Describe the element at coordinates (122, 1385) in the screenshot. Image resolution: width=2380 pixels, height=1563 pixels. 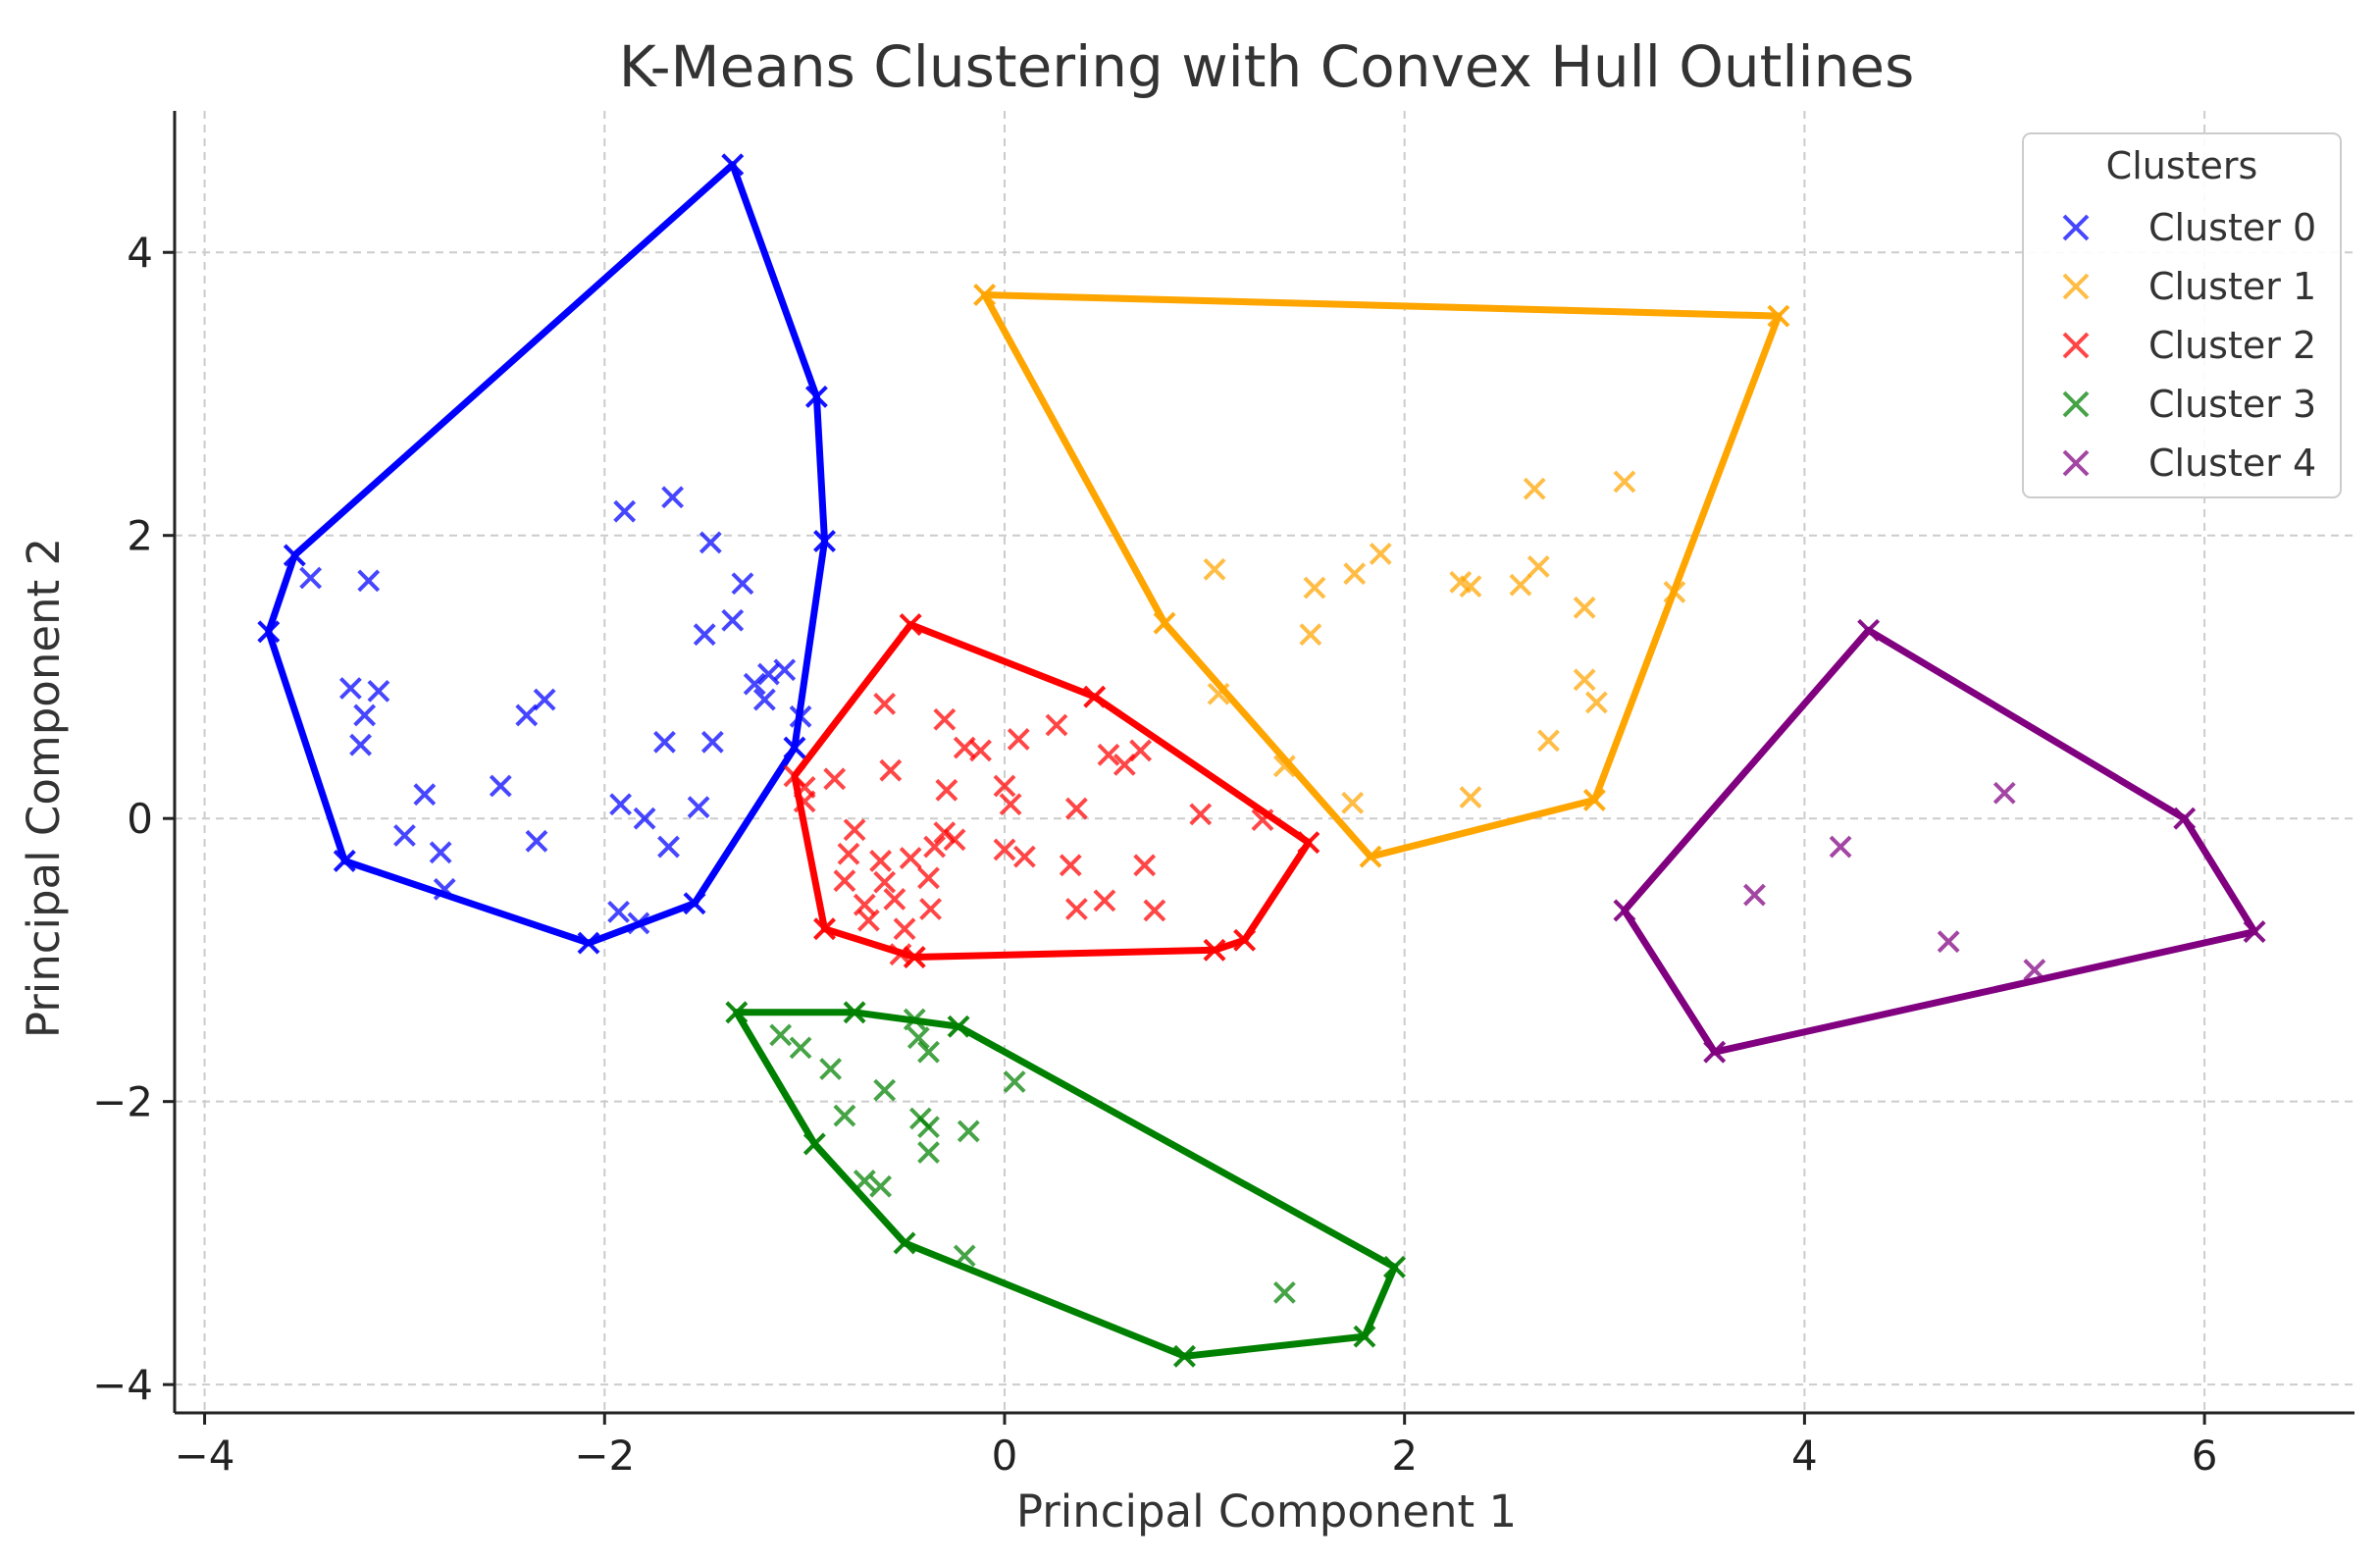
I see `y-tick-label: −4` at that location.